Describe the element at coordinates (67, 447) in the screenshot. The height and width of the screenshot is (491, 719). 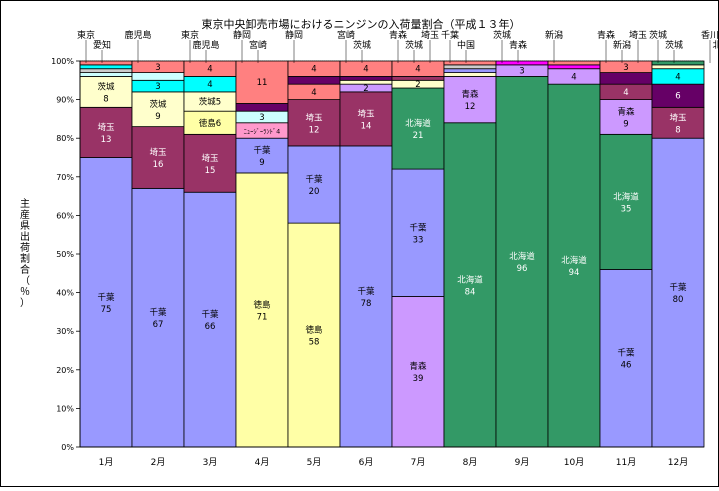
I see `y-tick-label: 0%` at that location.